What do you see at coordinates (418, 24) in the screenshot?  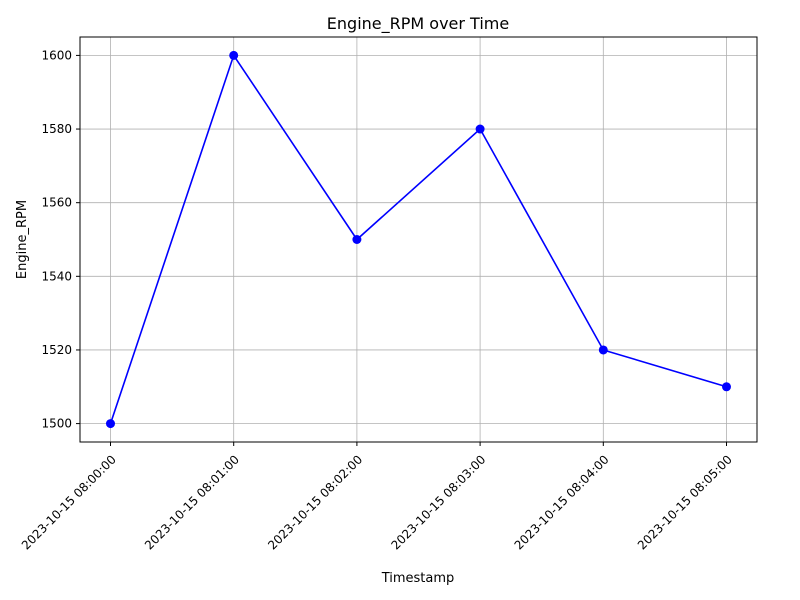 I see `chart-title: Engine_RPM over Time` at bounding box center [418, 24].